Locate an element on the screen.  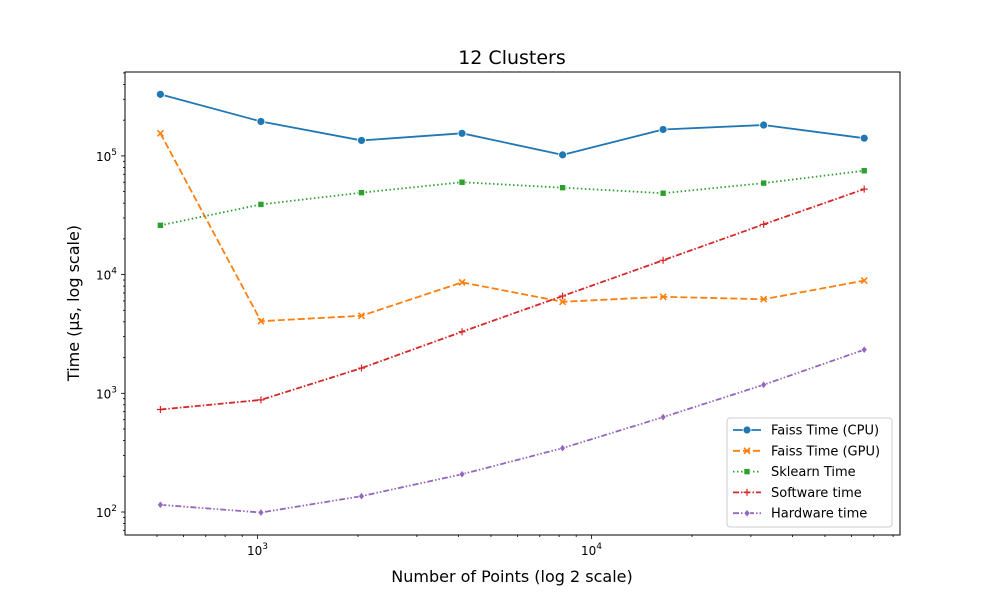
legend-label: Software time is located at coordinates (816, 493).